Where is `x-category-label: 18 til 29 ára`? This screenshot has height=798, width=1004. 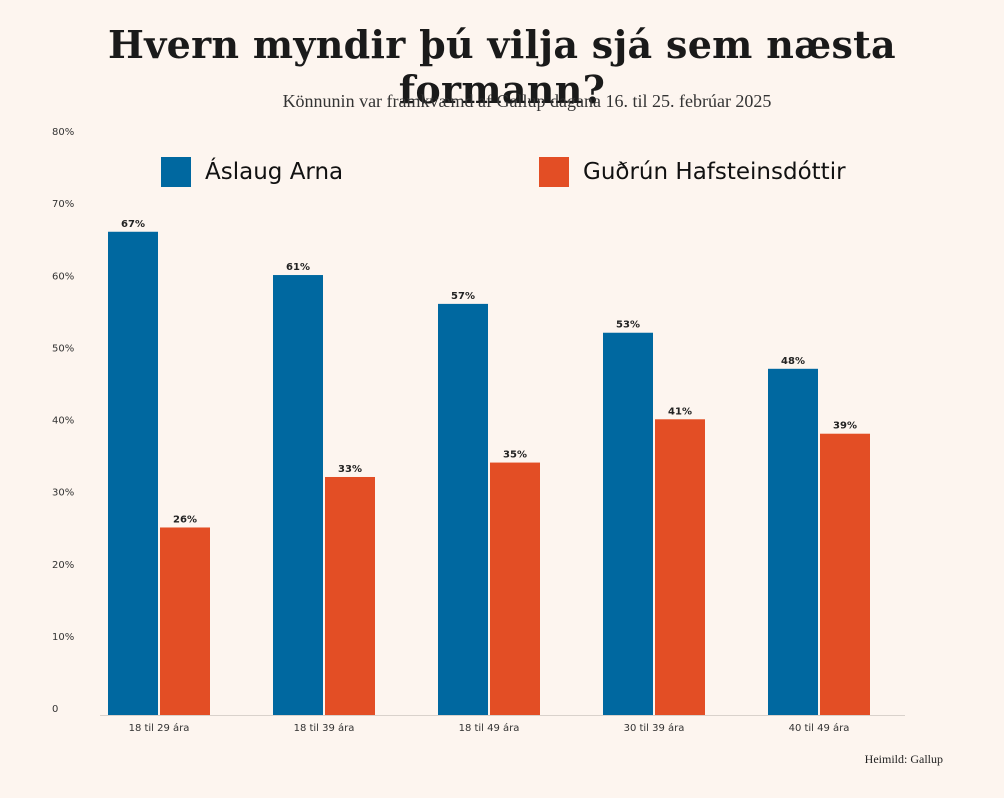
x-category-label: 18 til 29 ára is located at coordinates (159, 728).